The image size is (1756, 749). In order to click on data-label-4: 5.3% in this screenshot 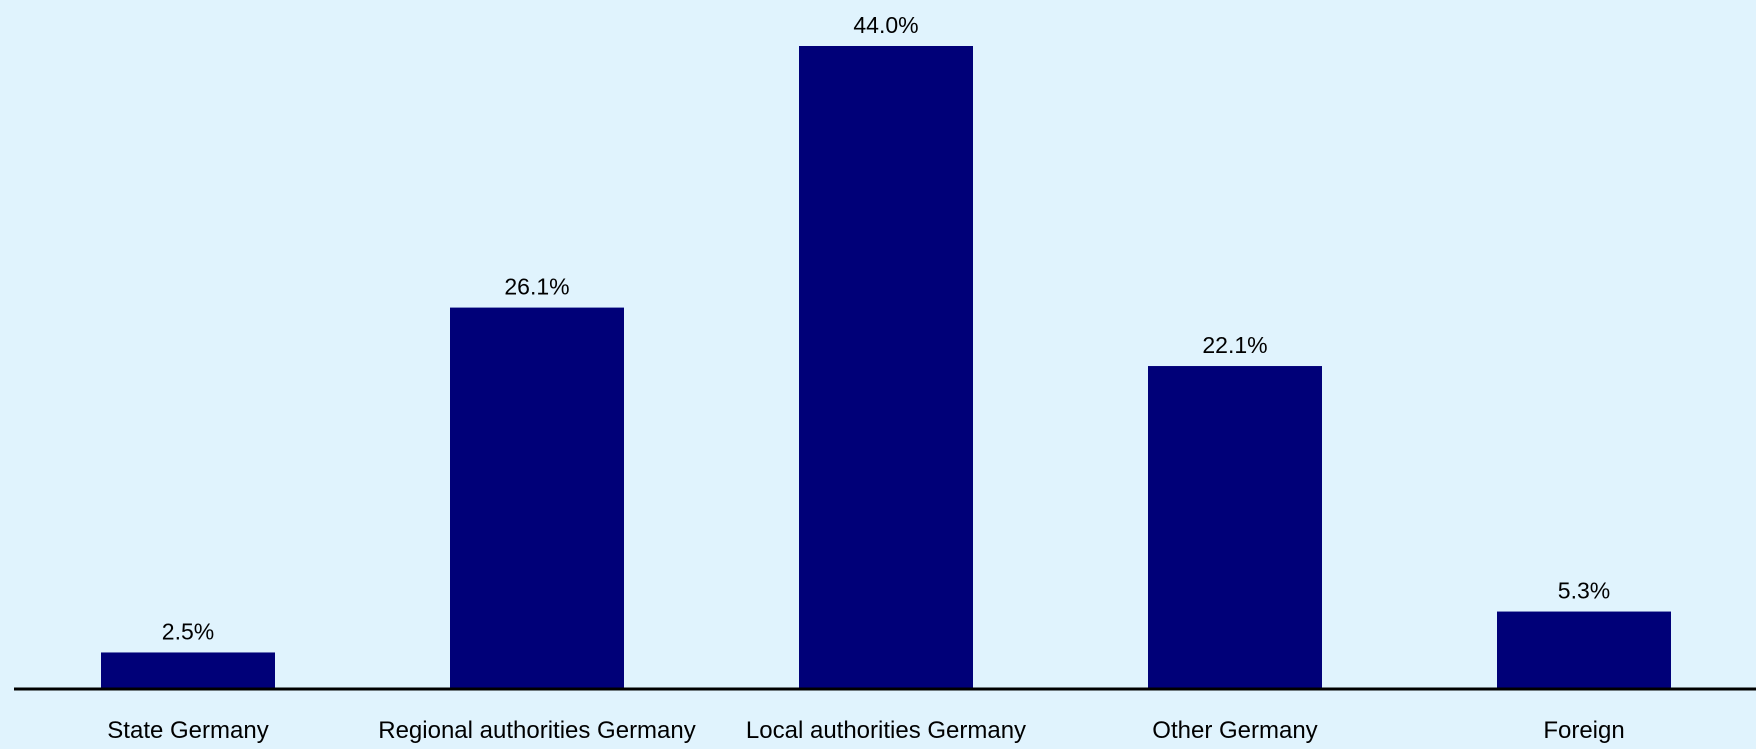, I will do `click(1584, 591)`.